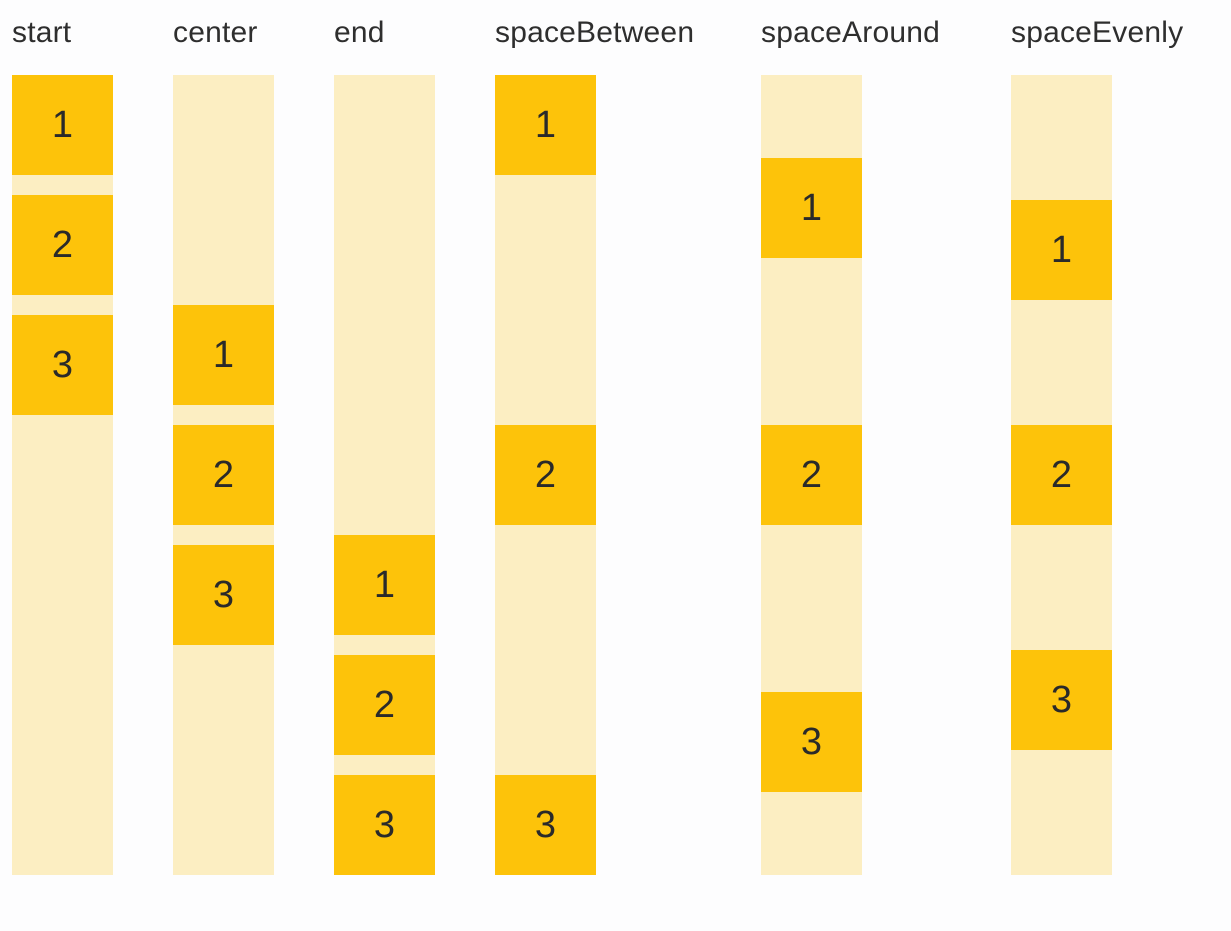 The height and width of the screenshot is (931, 1231). I want to click on alignment-column-start: start 1 2 3, so click(62, 444).